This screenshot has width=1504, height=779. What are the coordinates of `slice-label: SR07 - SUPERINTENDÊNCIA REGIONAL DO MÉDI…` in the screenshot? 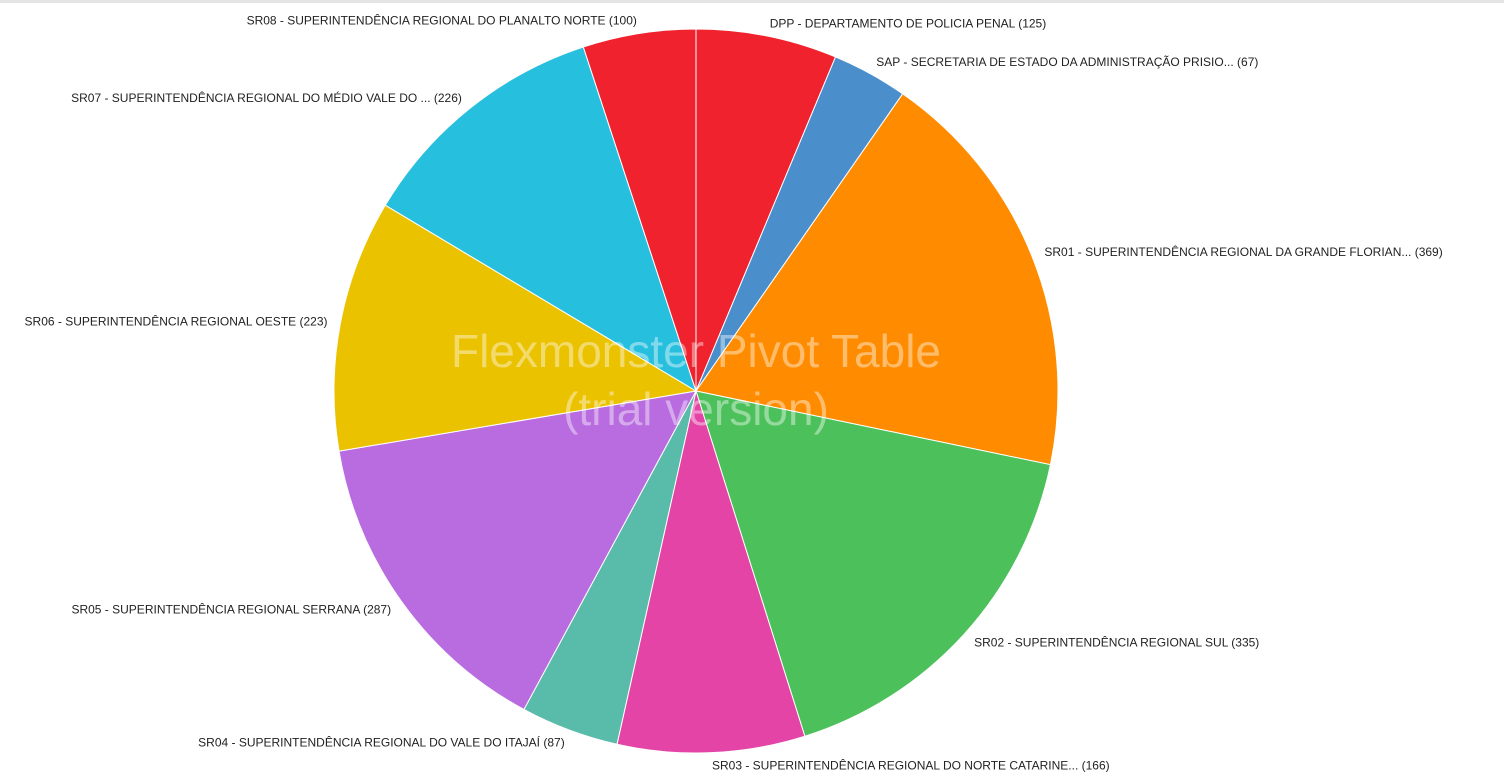 It's located at (266, 97).